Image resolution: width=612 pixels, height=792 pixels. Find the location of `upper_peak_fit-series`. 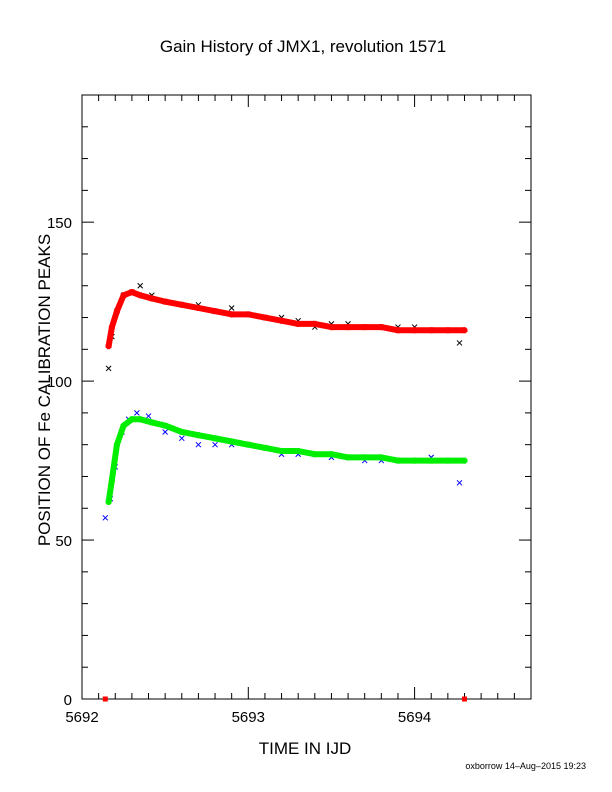

upper_peak_fit-series is located at coordinates (286, 319).